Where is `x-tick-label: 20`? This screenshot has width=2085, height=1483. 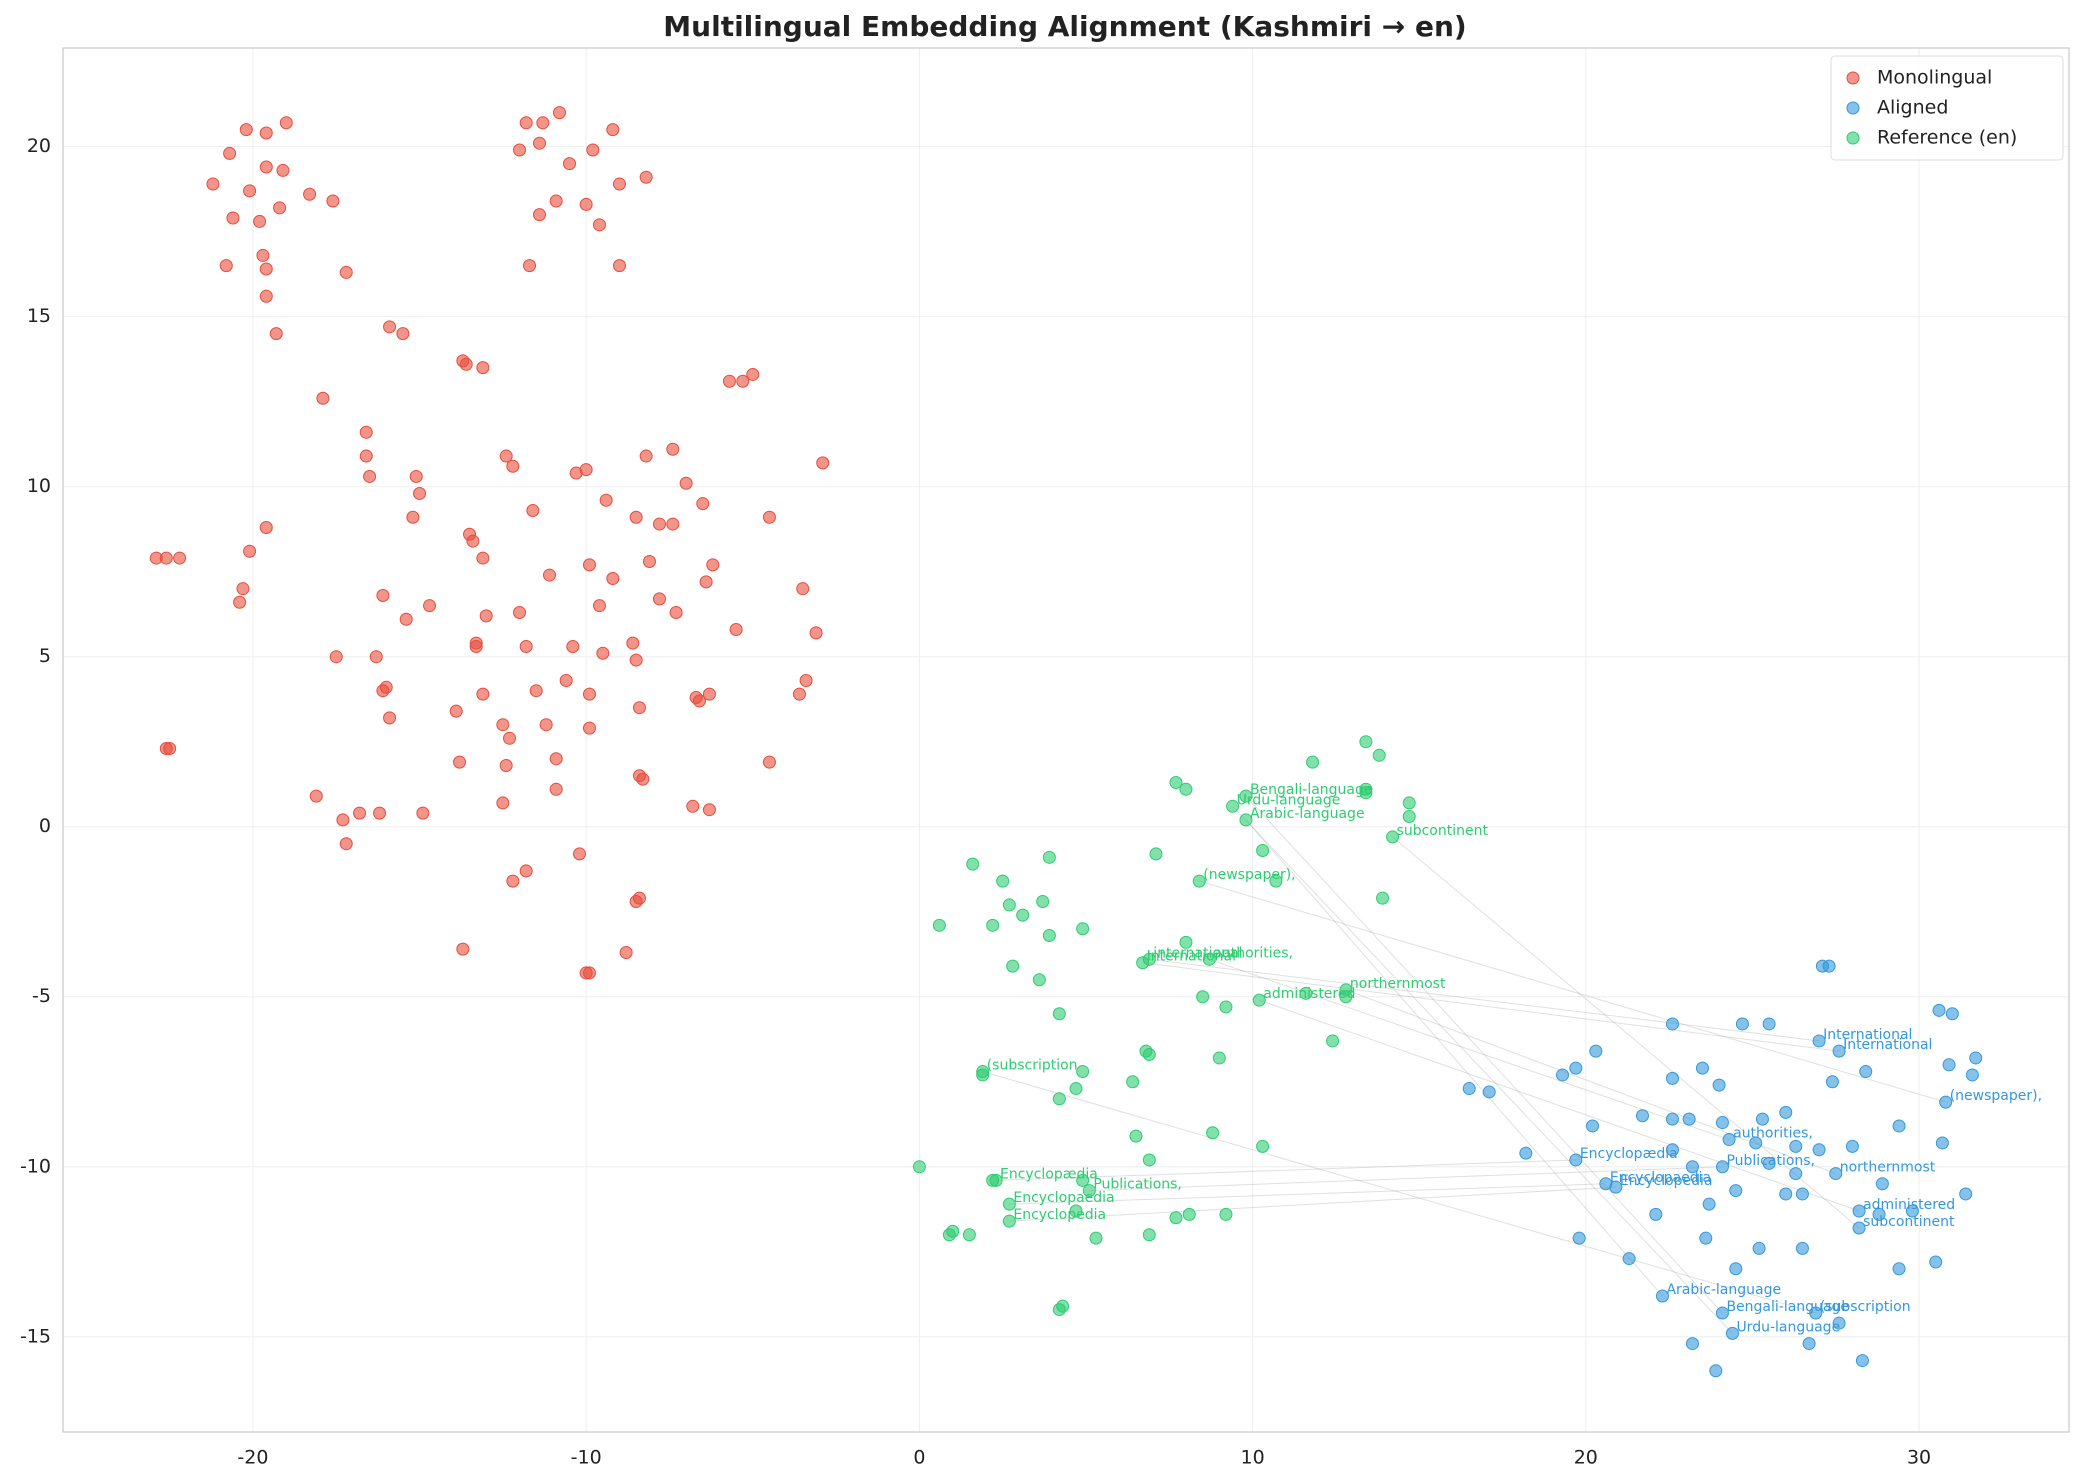 x-tick-label: 20 is located at coordinates (1586, 1458).